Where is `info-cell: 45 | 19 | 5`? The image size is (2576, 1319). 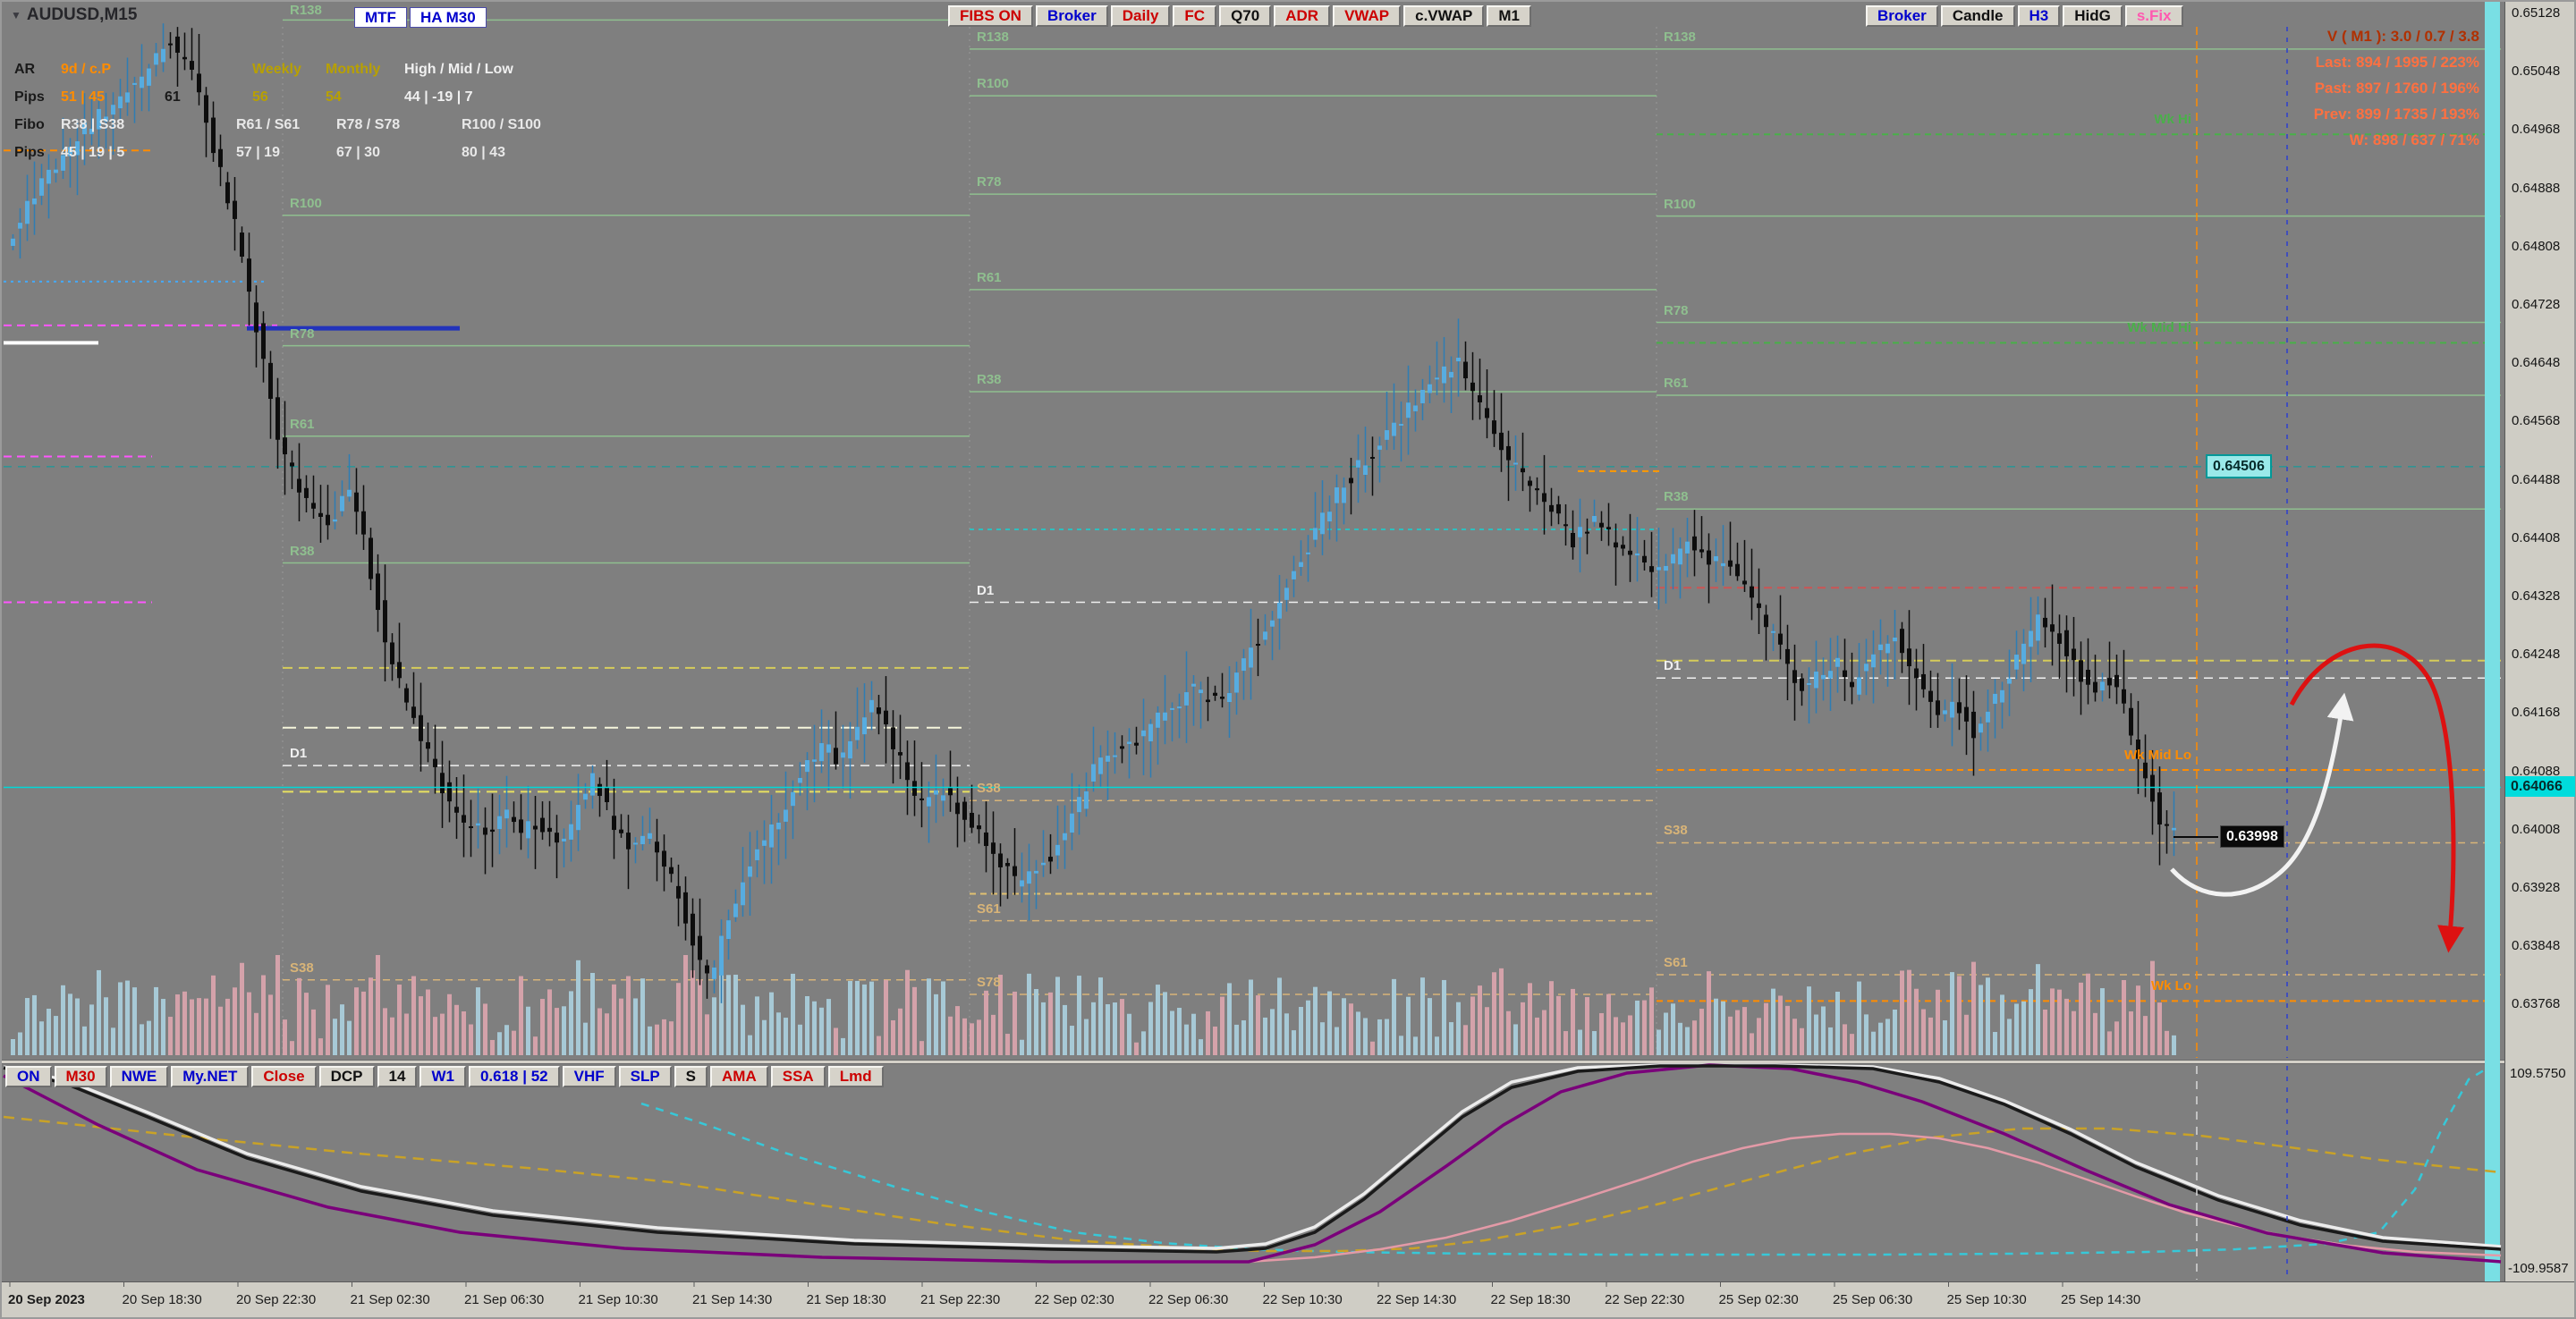
info-cell: 45 | 19 | 5 is located at coordinates (93, 152).